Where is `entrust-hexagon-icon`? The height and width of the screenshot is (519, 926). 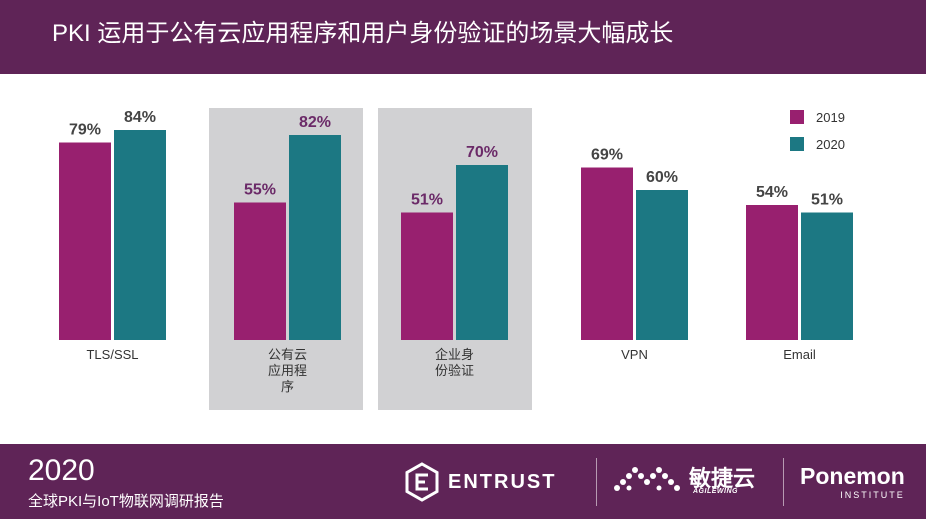 entrust-hexagon-icon is located at coordinates (422, 482).